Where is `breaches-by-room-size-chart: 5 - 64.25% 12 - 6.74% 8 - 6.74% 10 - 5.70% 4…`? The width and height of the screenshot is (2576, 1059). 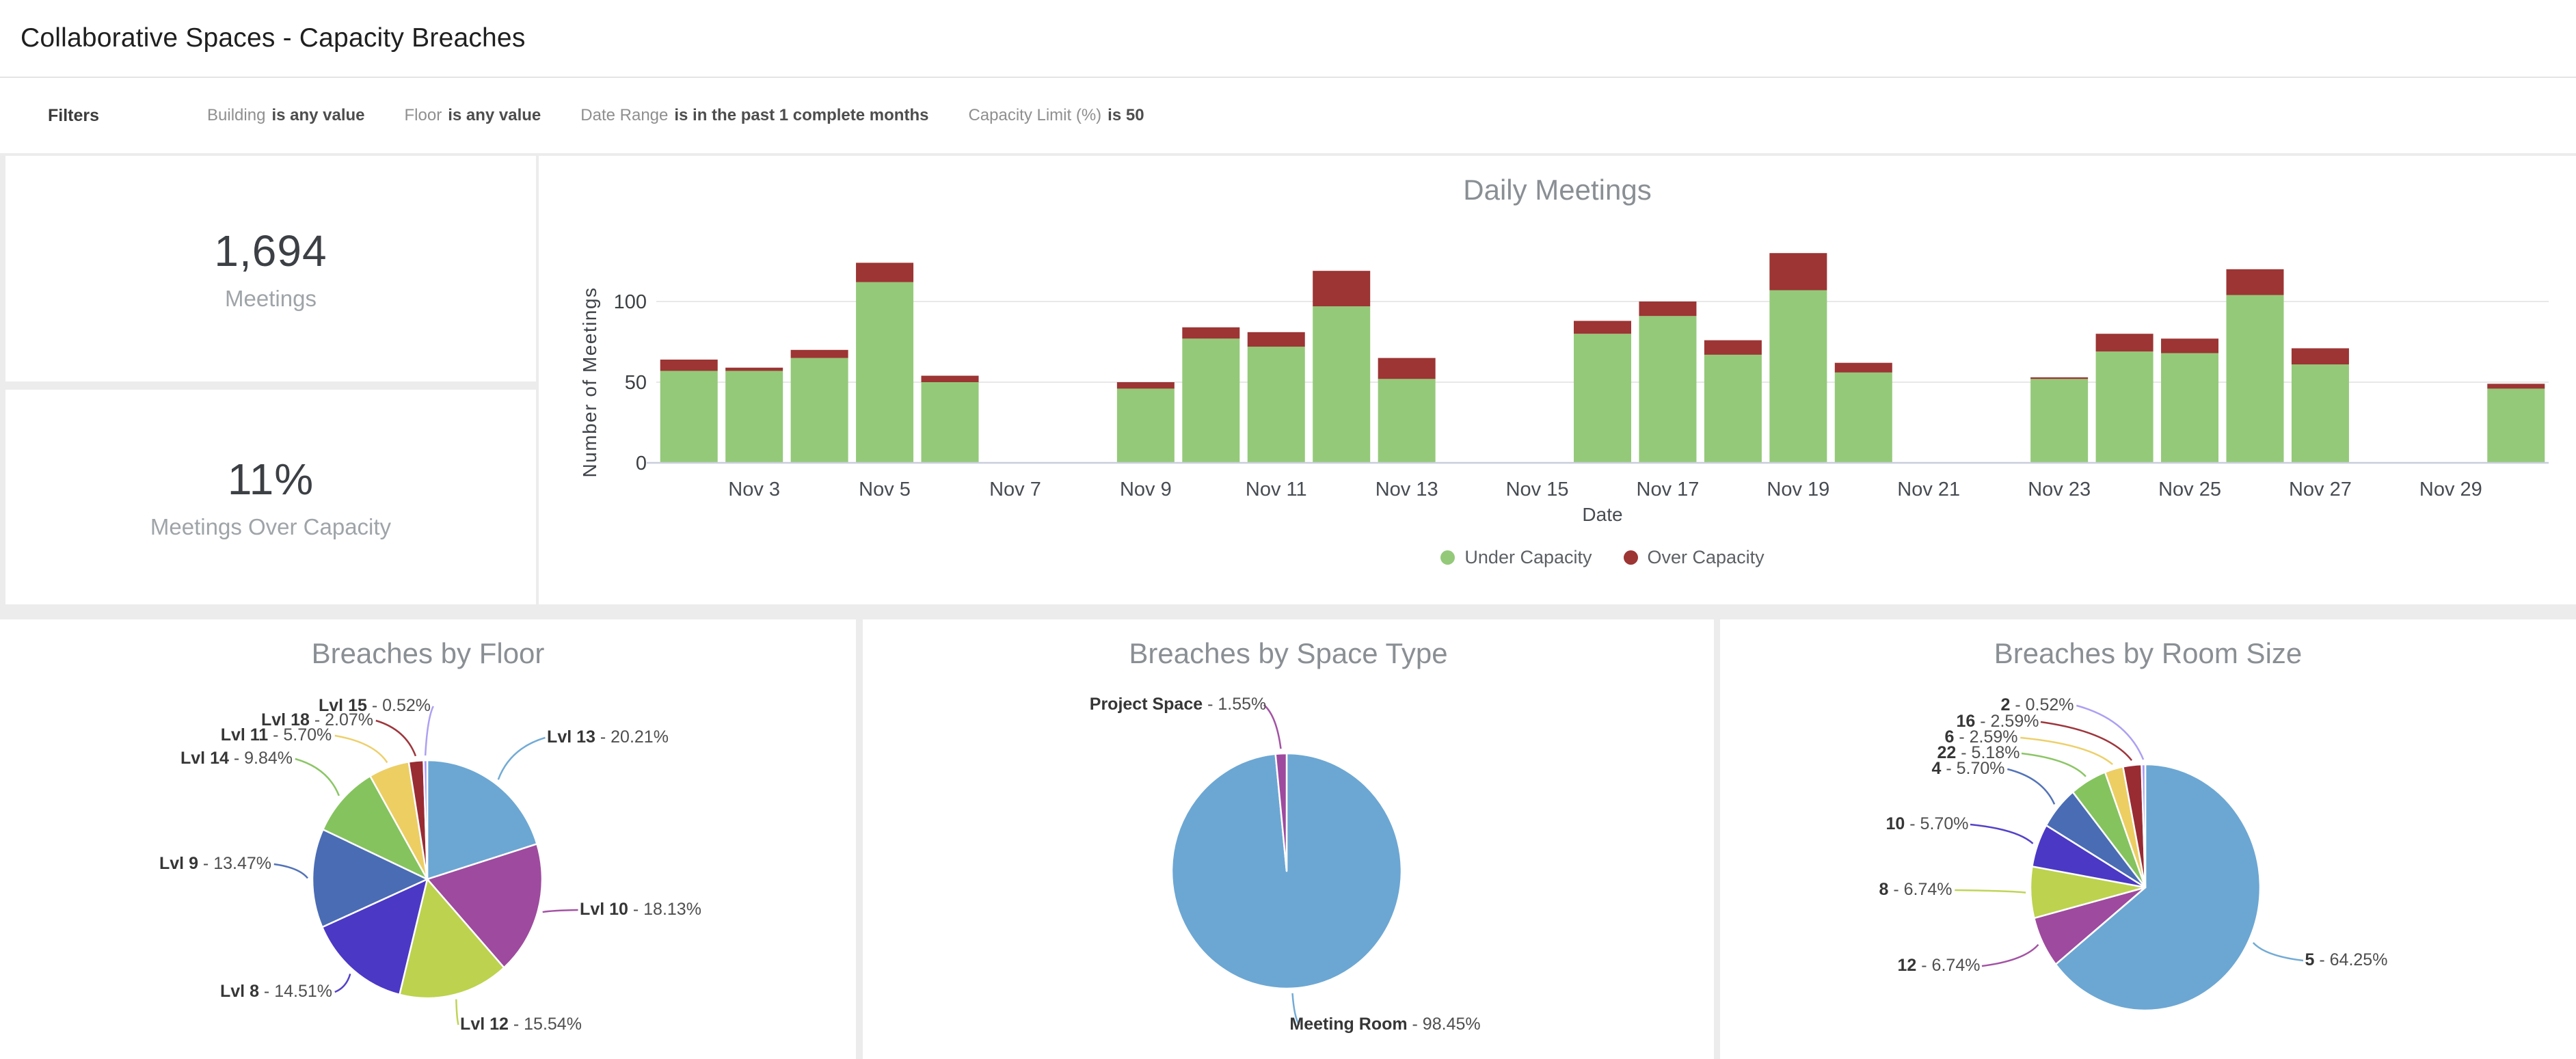
breaches-by-room-size-chart: 5 - 64.25% 12 - 6.74% 8 - 6.74% 10 - 5.70% 4… is located at coordinates (2148, 839).